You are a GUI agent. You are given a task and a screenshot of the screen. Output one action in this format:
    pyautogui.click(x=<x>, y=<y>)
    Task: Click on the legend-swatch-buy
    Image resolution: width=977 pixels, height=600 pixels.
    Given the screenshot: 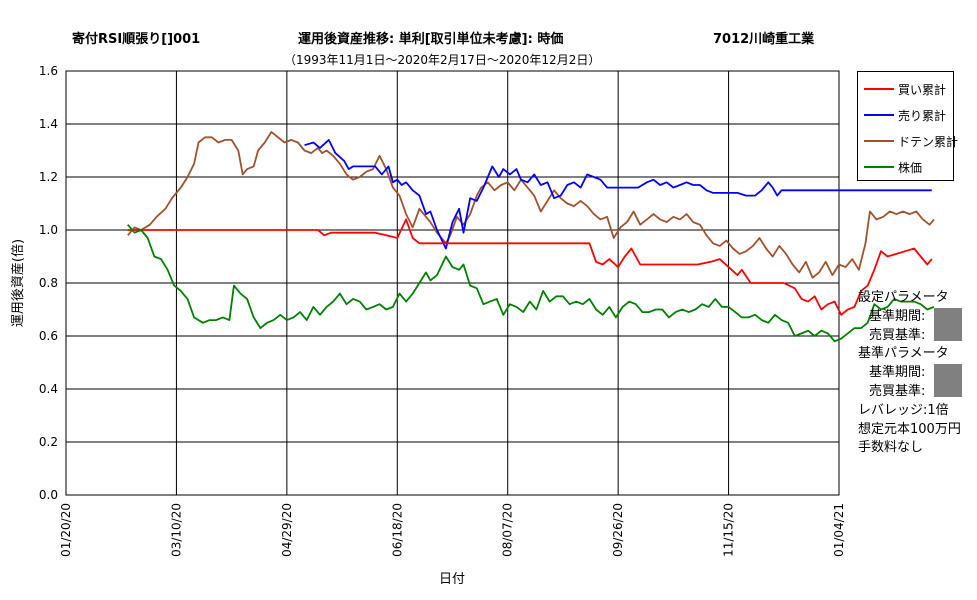 What is the action you would take?
    pyautogui.click(x=879, y=89)
    